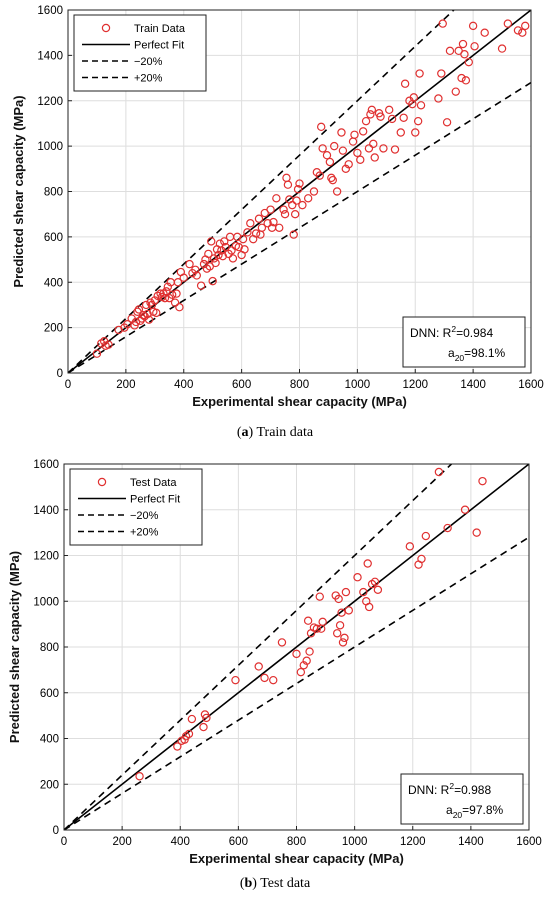 The height and width of the screenshot is (901, 550). What do you see at coordinates (275, 883) in the screenshot?
I see `test-data-caption: (b) Test data` at bounding box center [275, 883].